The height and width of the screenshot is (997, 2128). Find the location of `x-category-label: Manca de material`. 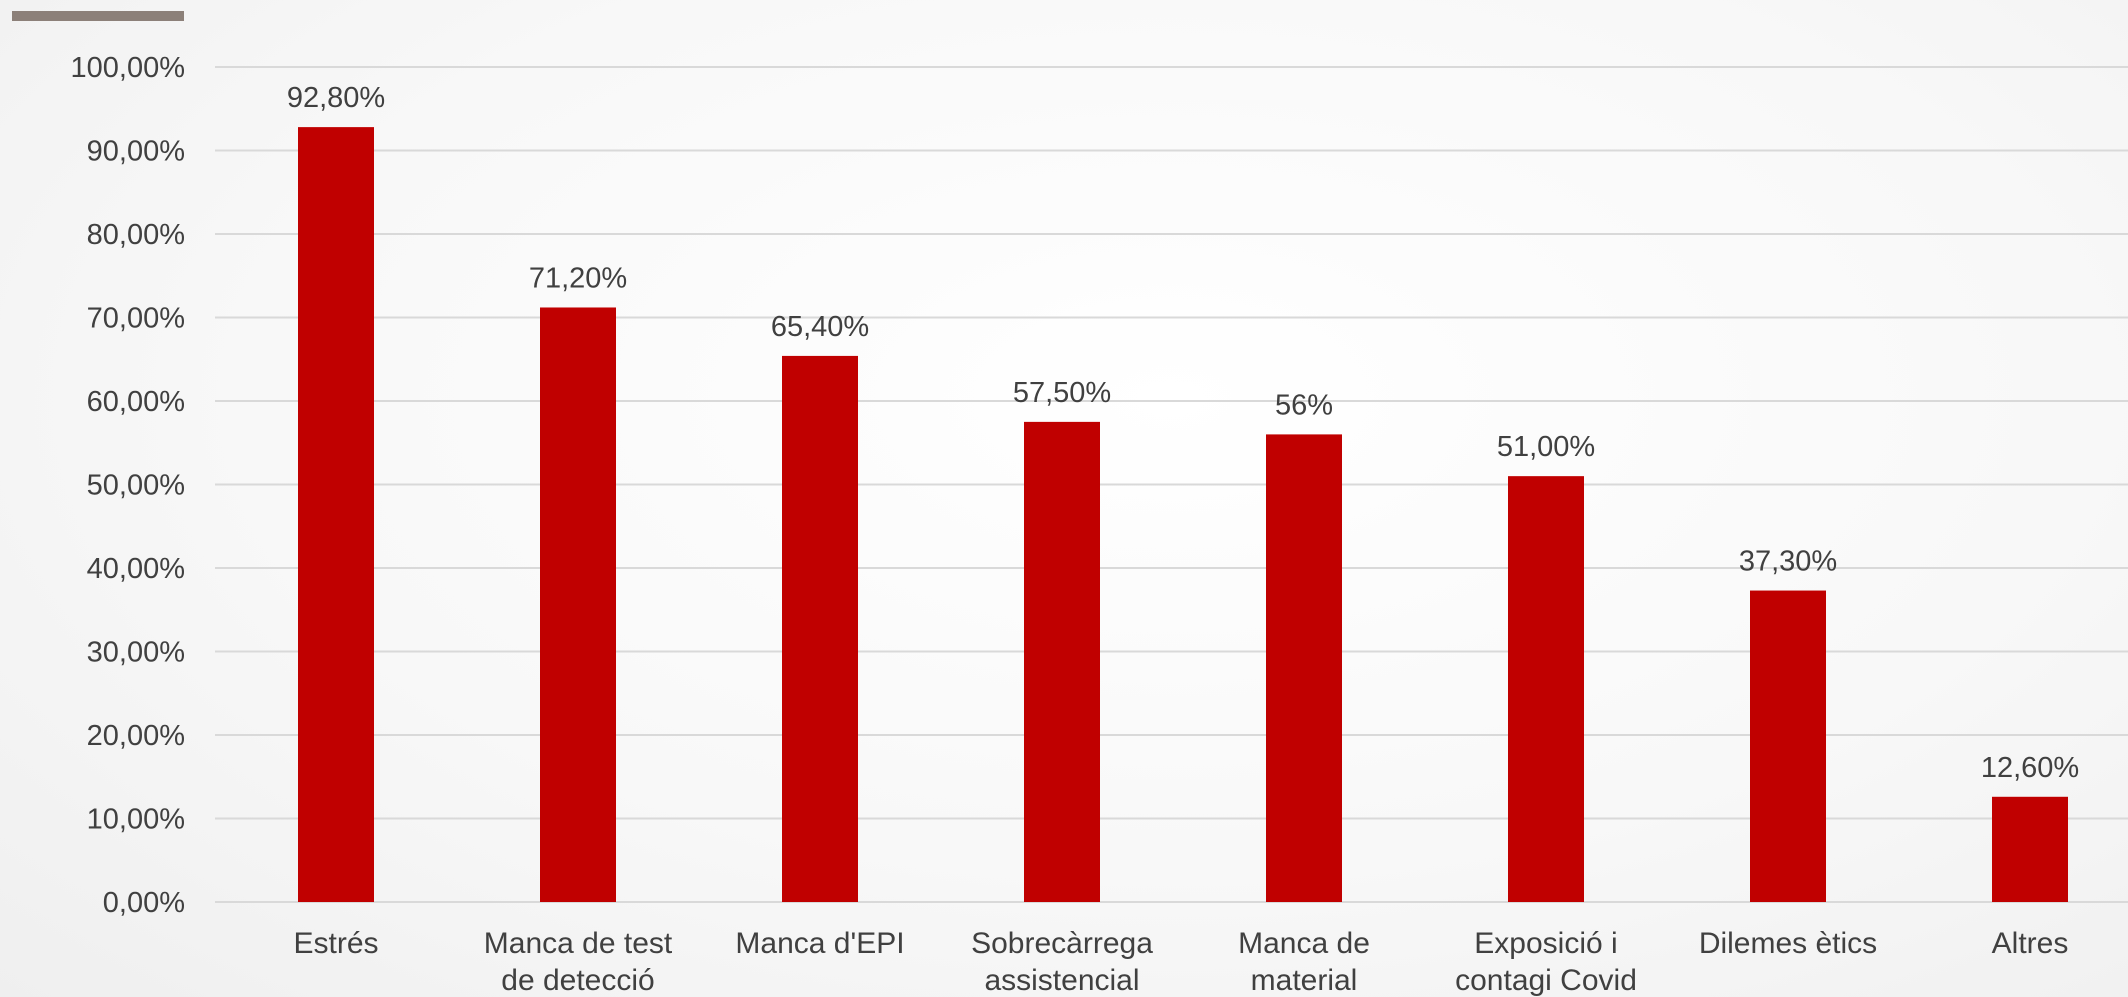

x-category-label: Manca de material is located at coordinates (1304, 962).